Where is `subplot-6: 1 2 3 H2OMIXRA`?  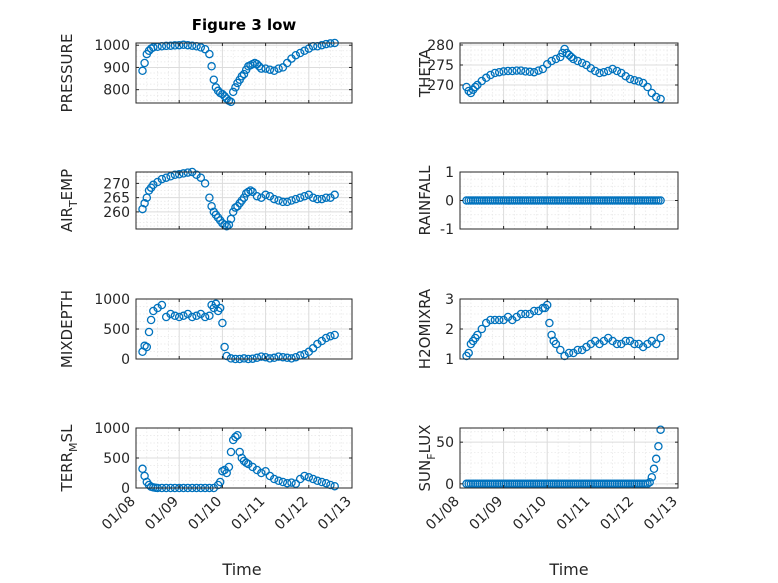 subplot-6: 1 2 3 H2OMIXRA is located at coordinates (547, 328).